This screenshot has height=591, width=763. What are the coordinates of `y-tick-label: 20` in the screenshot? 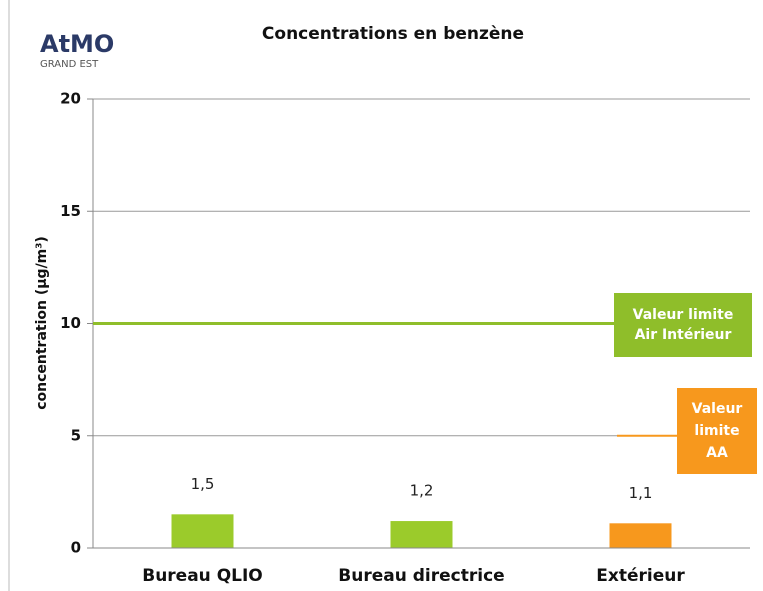 It's located at (70, 99).